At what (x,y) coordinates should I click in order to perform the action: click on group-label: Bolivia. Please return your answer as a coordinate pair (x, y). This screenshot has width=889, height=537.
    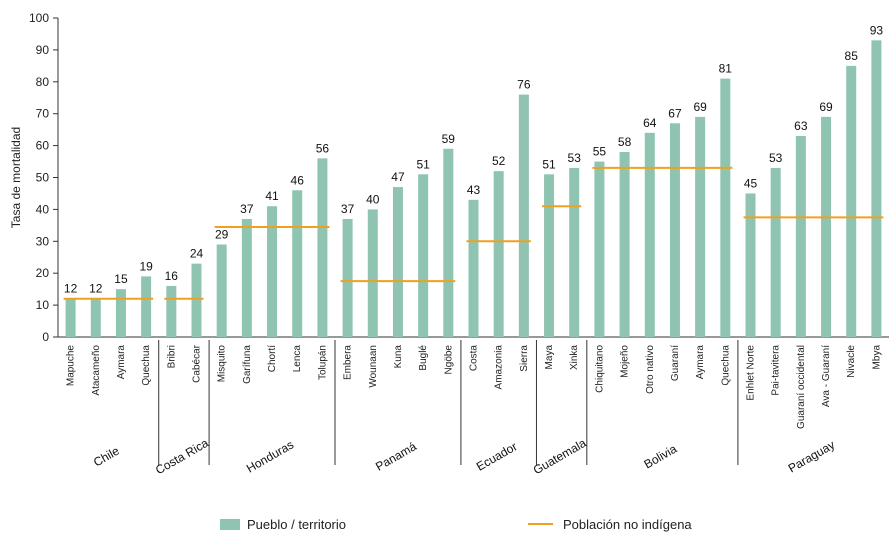
    Looking at the image, I should click on (661, 456).